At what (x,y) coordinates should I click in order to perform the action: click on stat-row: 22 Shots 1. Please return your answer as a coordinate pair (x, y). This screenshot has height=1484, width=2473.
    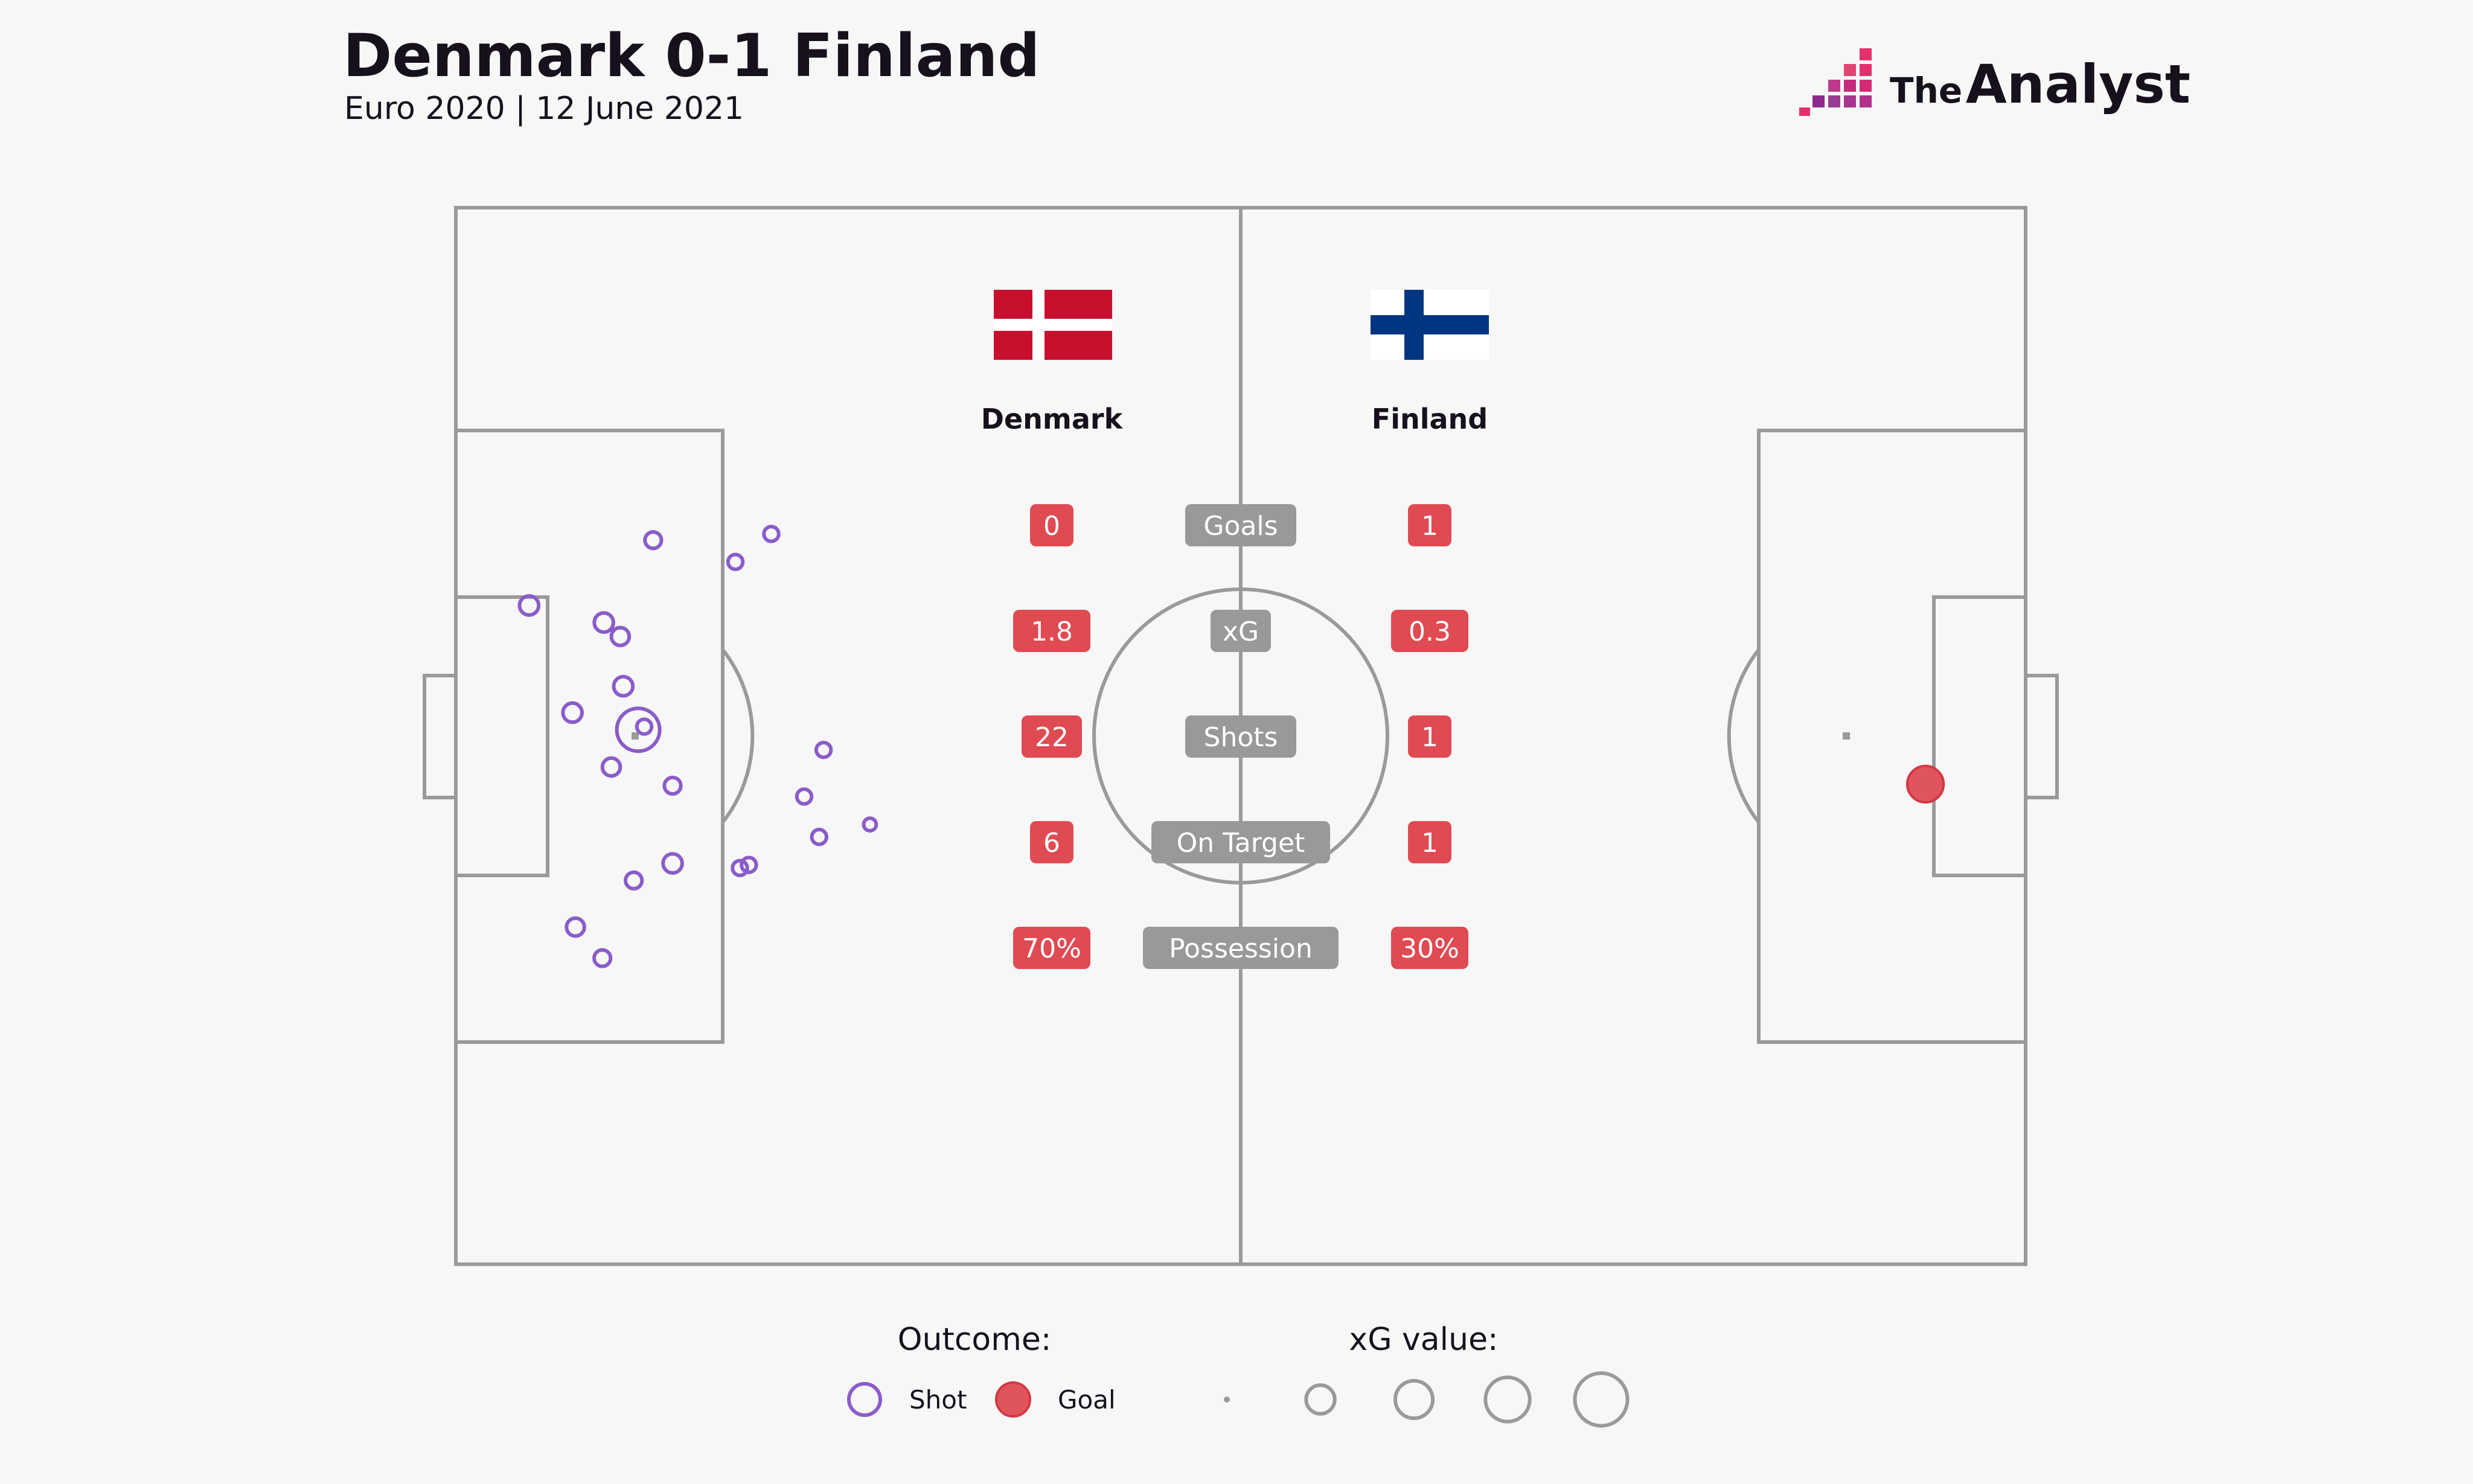
    Looking at the image, I should click on (1236, 736).